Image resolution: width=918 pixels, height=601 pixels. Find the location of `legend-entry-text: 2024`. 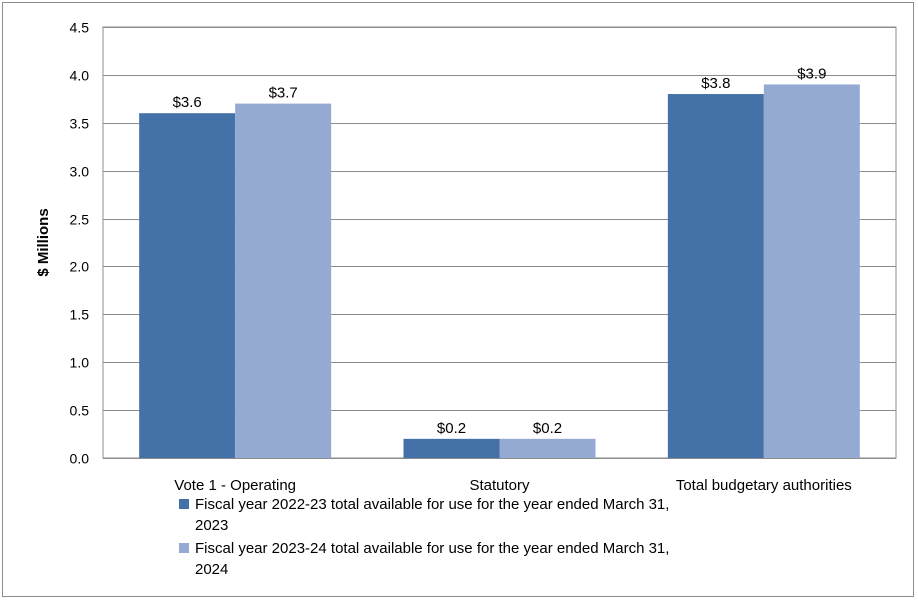

legend-entry-text: 2024 is located at coordinates (211, 569).